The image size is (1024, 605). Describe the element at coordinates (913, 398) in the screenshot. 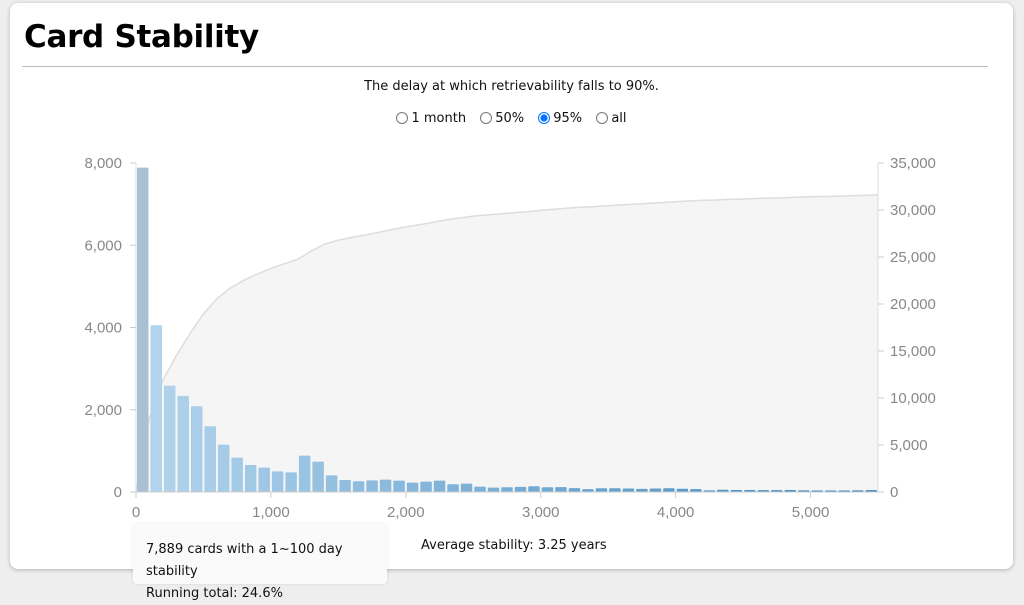

I see `y2-tick-label: 10,000` at that location.